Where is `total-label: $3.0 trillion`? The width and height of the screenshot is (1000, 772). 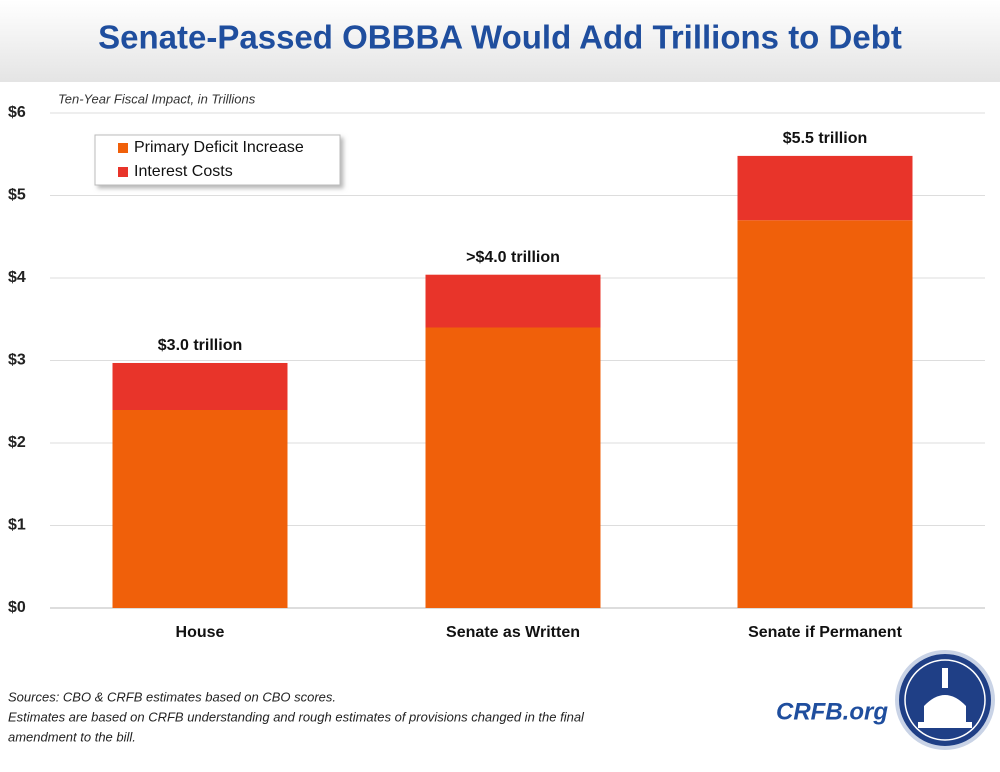
total-label: $3.0 trillion is located at coordinates (200, 345).